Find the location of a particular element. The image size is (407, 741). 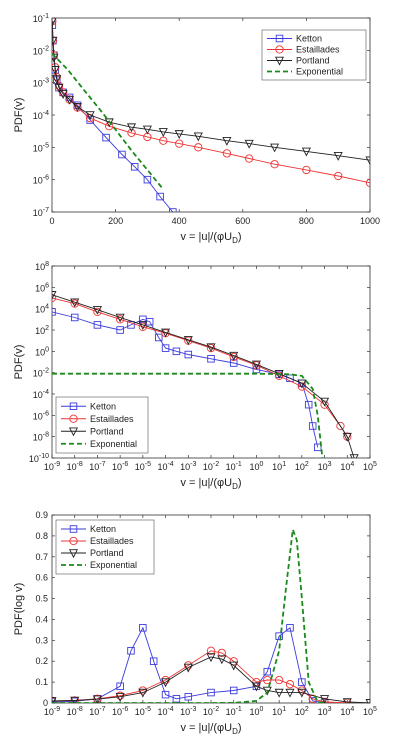

x-tick-label: 10⁵ is located at coordinates (370, 466).